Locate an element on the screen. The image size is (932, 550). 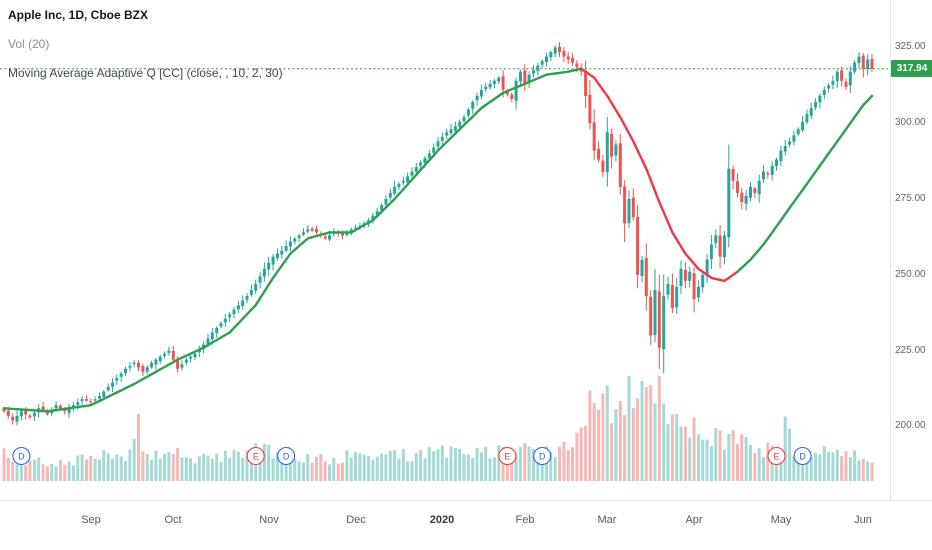
price-tick-label: 275.00 is located at coordinates (910, 198).